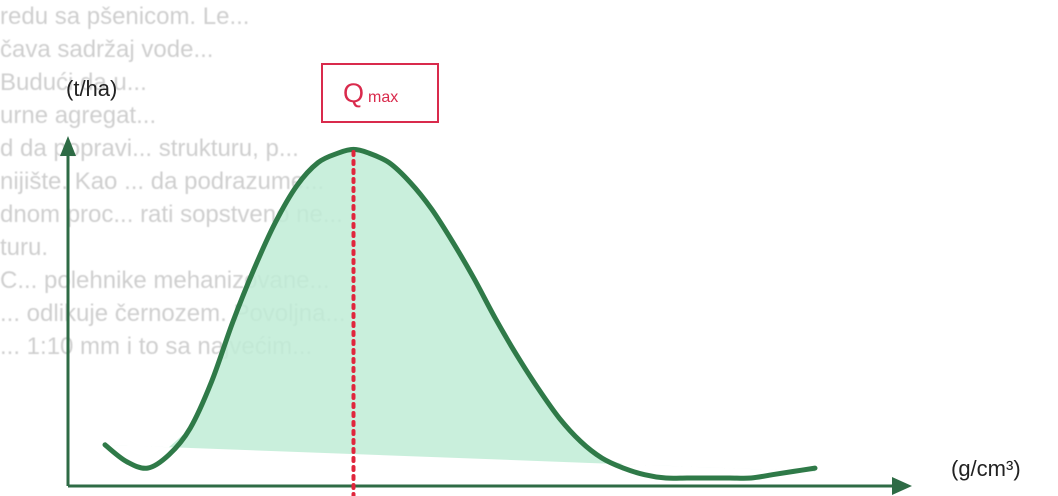 This screenshot has width=1058, height=496. I want to click on x-axis-label: (g/cm³), so click(986, 468).